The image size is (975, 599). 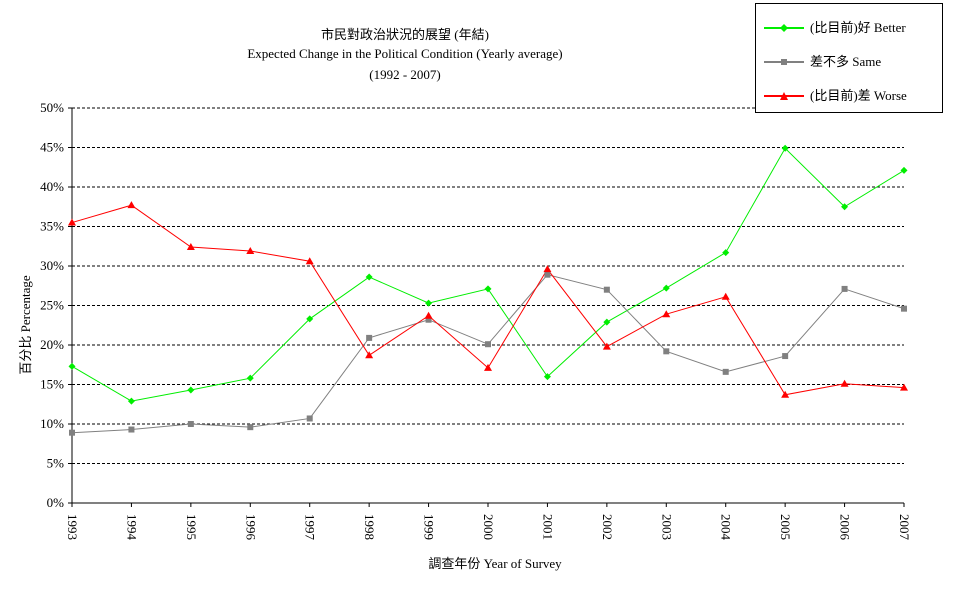 What do you see at coordinates (904, 527) in the screenshot?
I see `x-tick-label: 2007` at bounding box center [904, 527].